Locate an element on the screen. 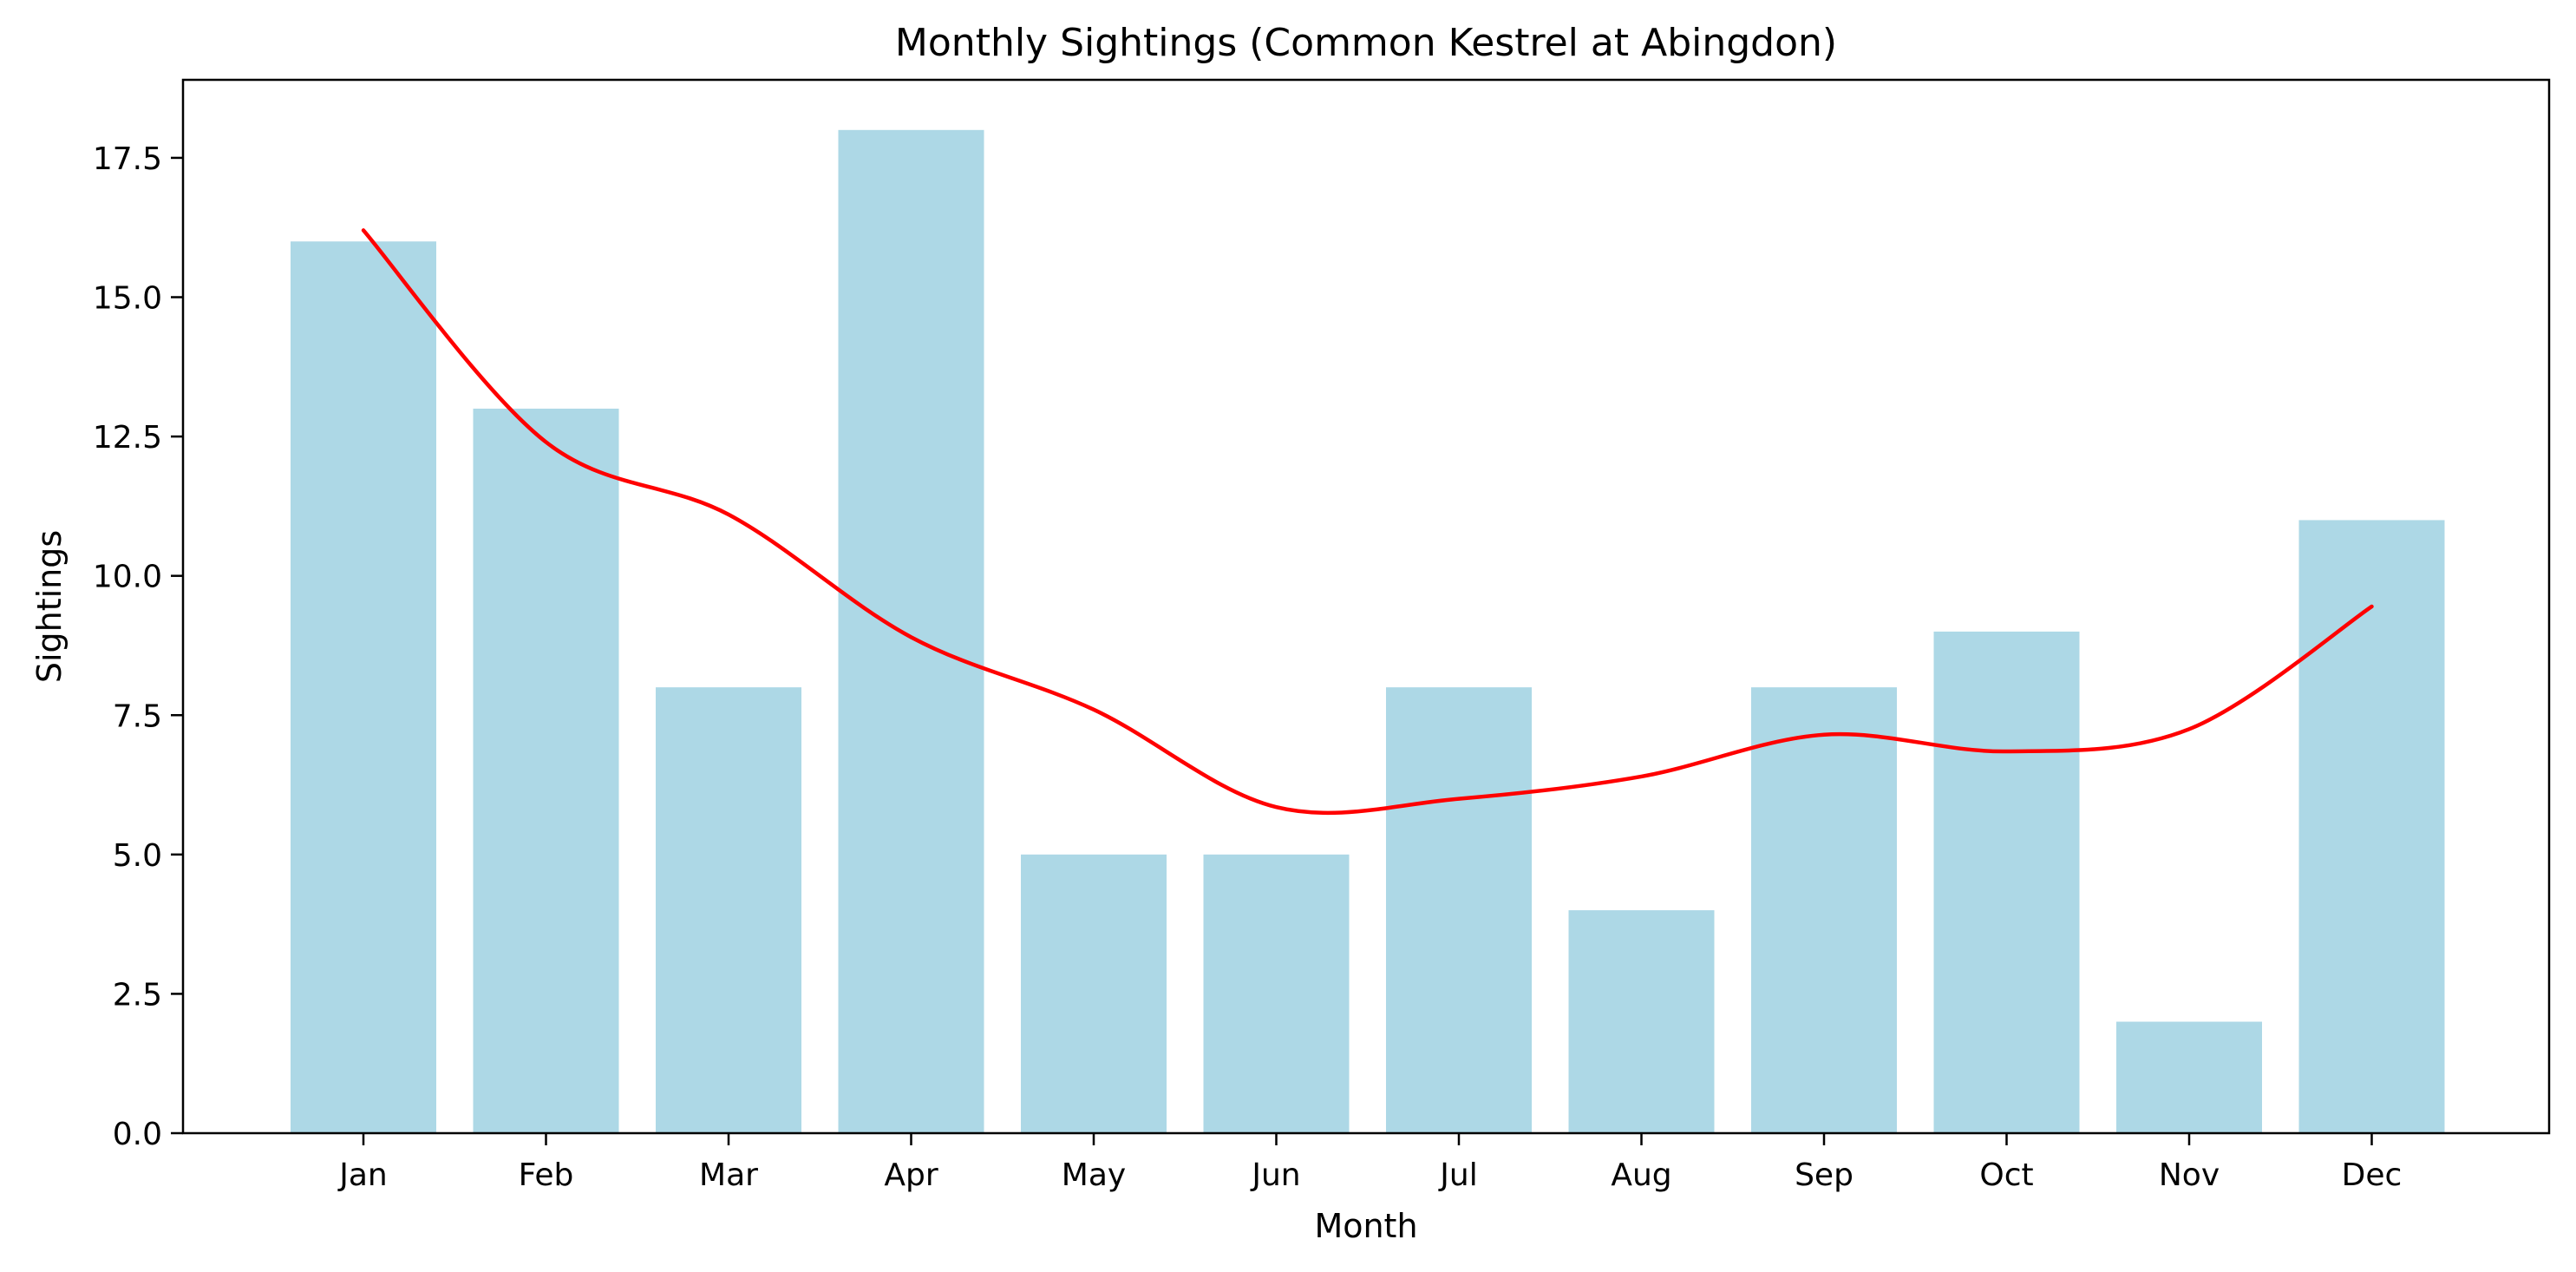 The height and width of the screenshot is (1272, 2576). y-axis-label: Sightings is located at coordinates (49, 606).